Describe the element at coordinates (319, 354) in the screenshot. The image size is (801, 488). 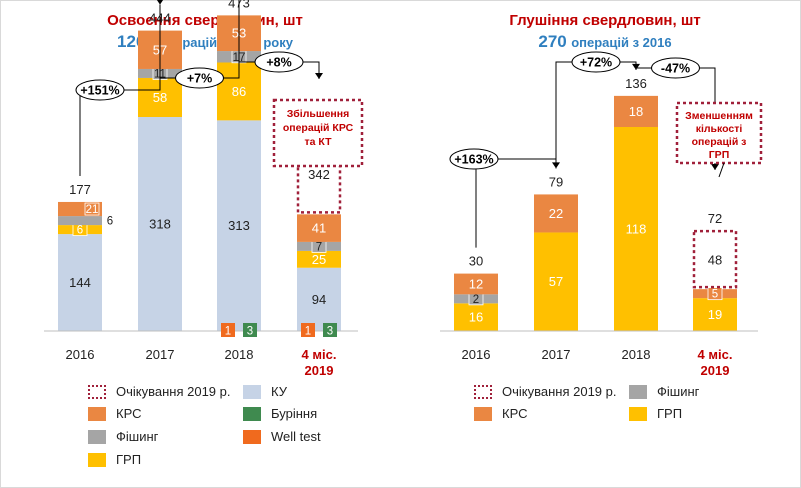
I see `chart1-category-3-0: 4 міс.` at that location.